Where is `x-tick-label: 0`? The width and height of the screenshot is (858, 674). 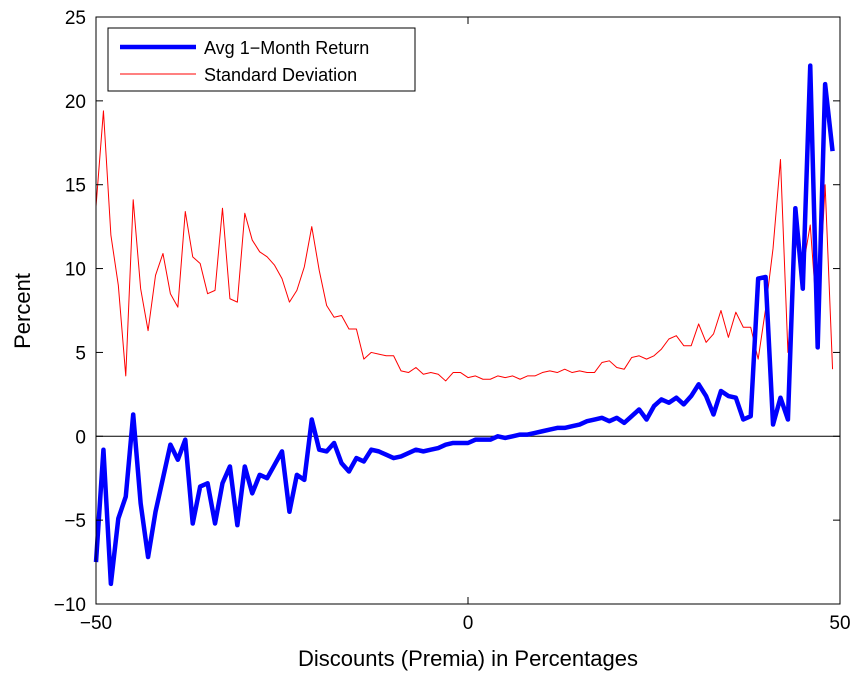
x-tick-label: 0 is located at coordinates (468, 623).